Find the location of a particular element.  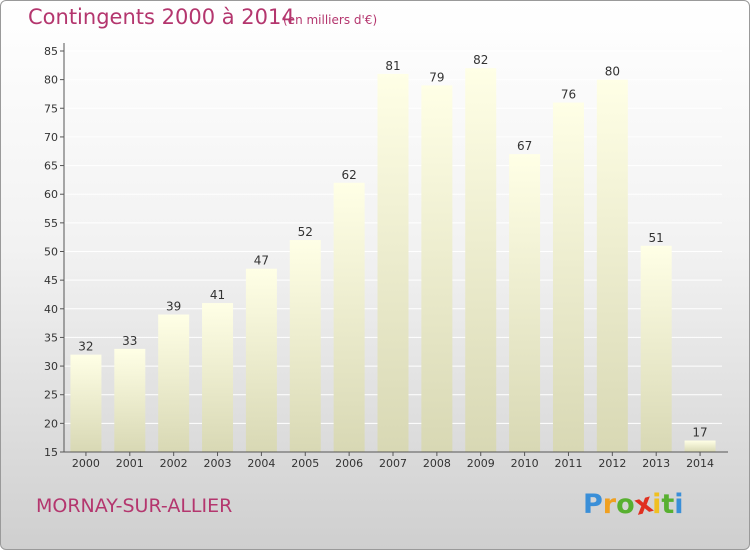

x-tick-label: 2013 is located at coordinates (656, 463).